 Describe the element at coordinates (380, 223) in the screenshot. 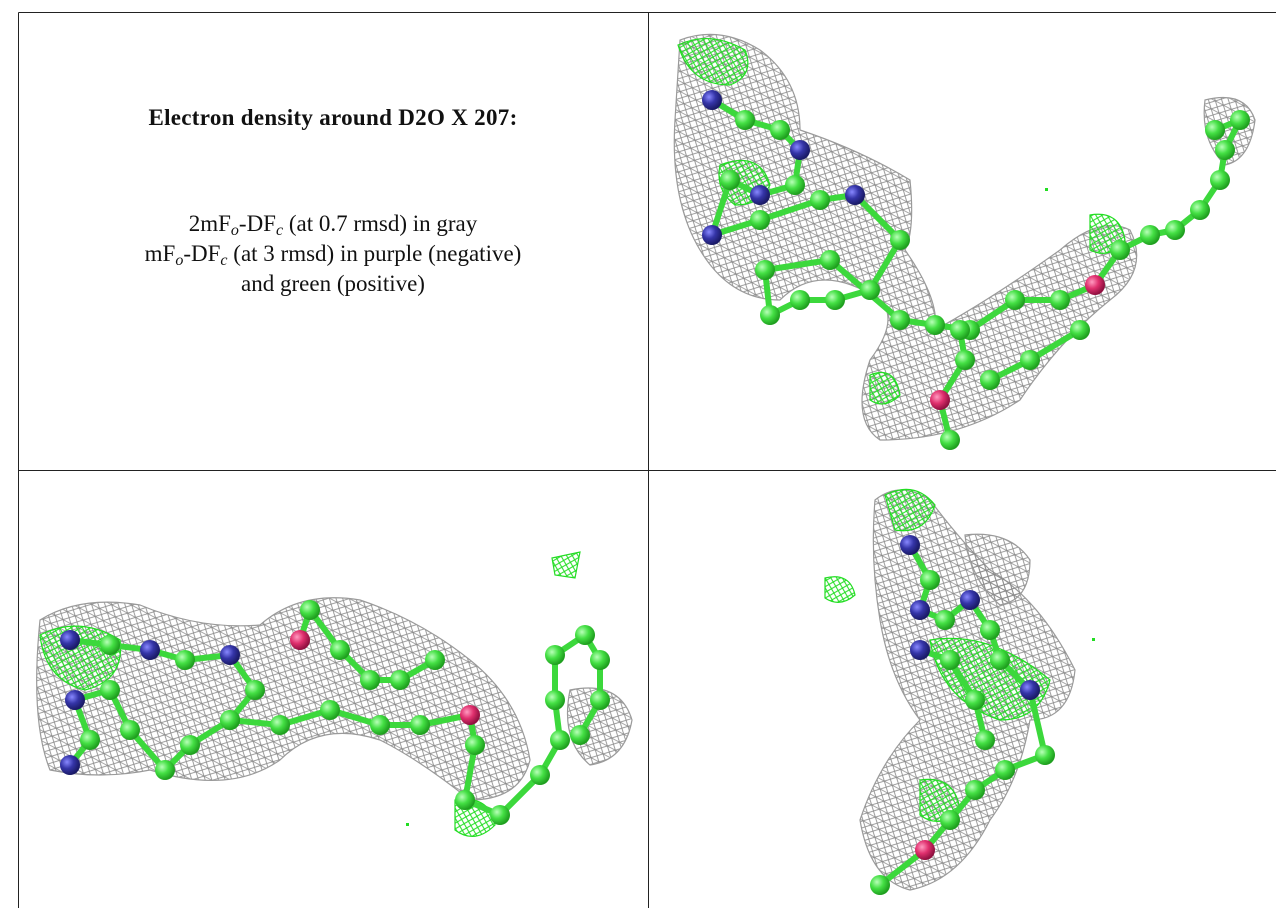

I see `text: (at 0.7 rmsd) in gray` at that location.